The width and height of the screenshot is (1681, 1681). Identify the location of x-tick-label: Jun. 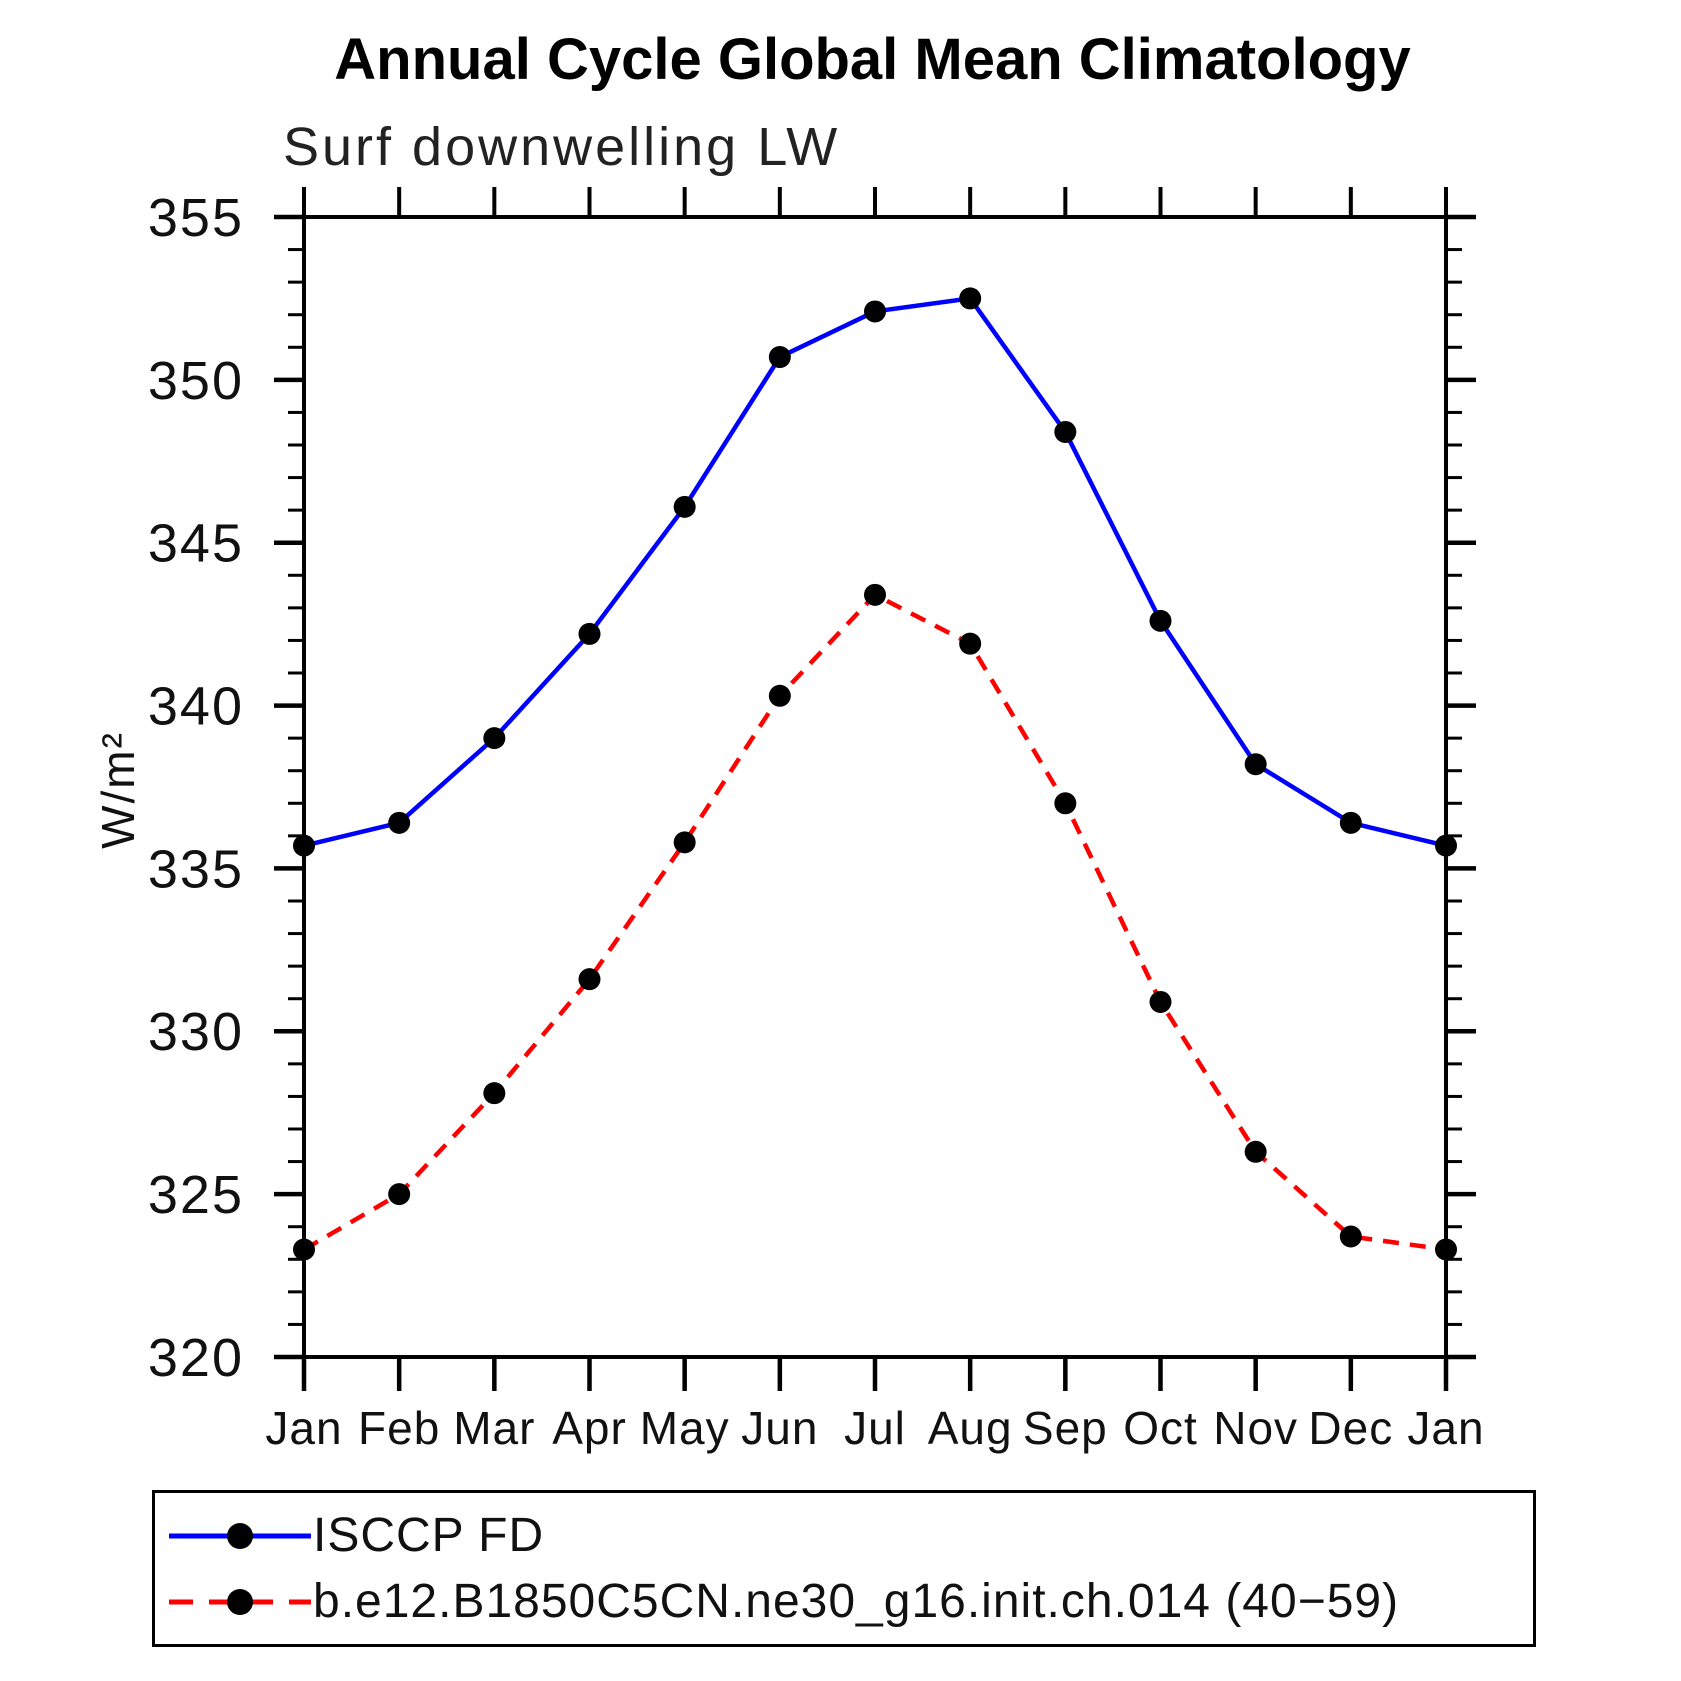
(779, 1428).